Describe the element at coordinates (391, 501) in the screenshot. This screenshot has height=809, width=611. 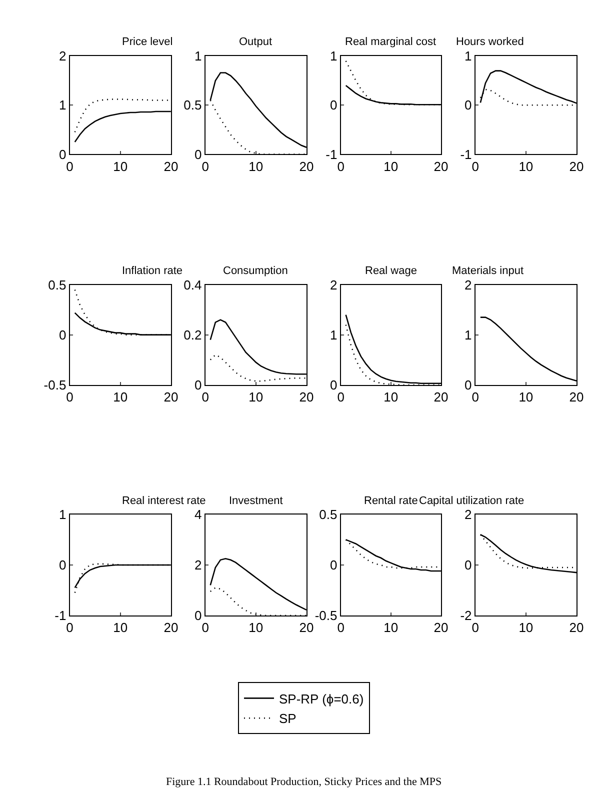
I see `chart-title: Rental rate` at that location.